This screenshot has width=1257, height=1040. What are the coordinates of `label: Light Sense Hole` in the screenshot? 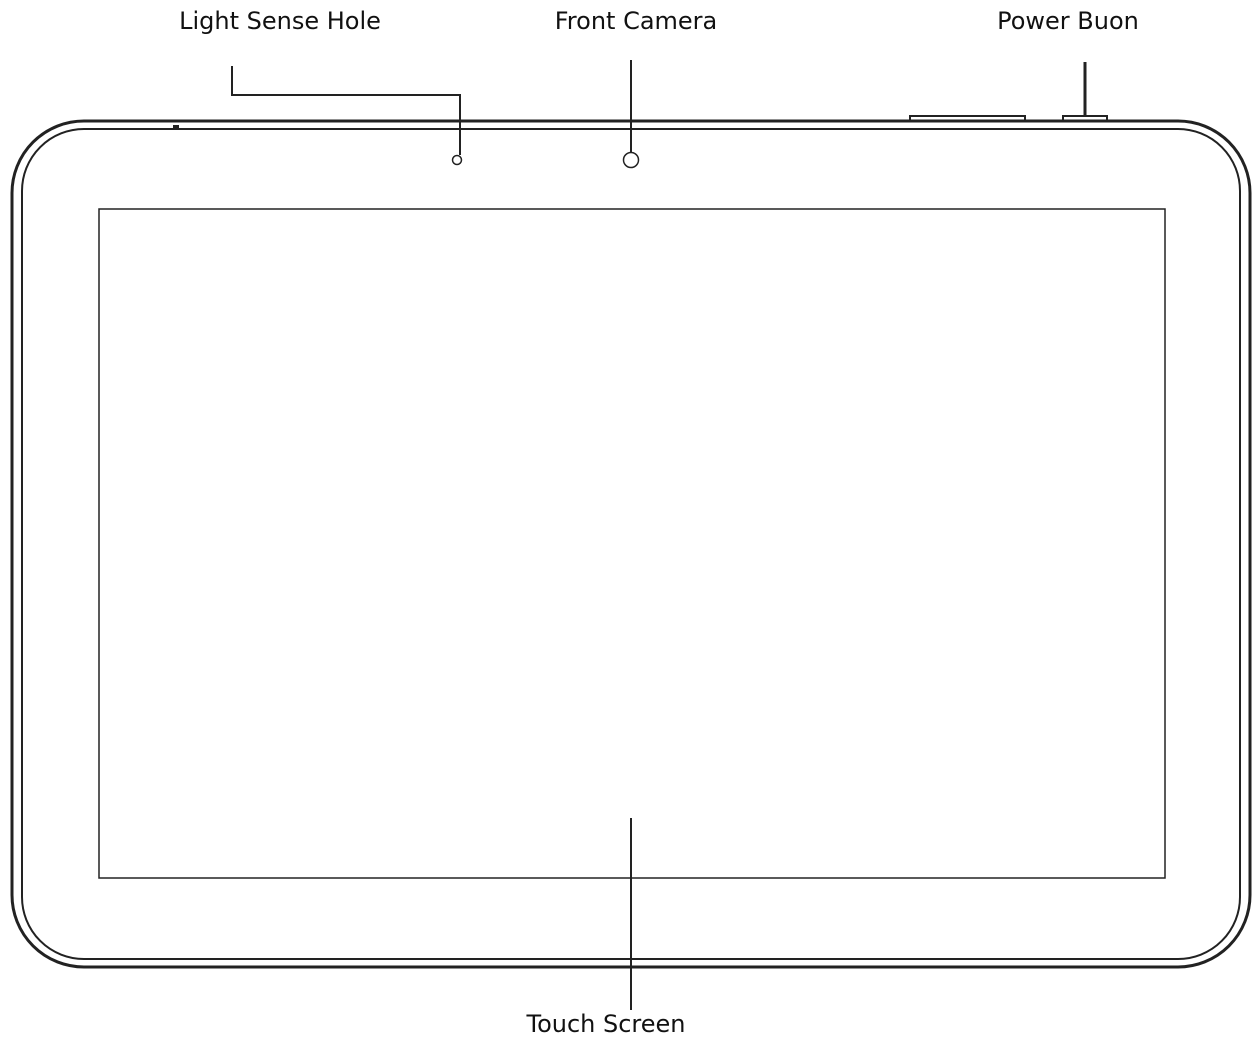 It's located at (280, 21).